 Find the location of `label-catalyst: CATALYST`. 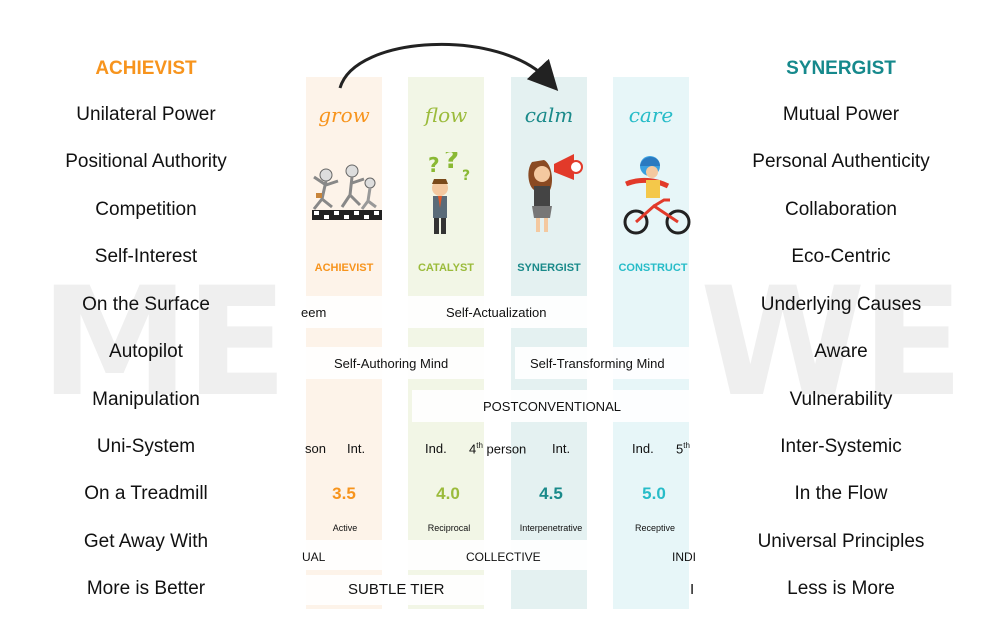

label-catalyst: CATALYST is located at coordinates (446, 268).